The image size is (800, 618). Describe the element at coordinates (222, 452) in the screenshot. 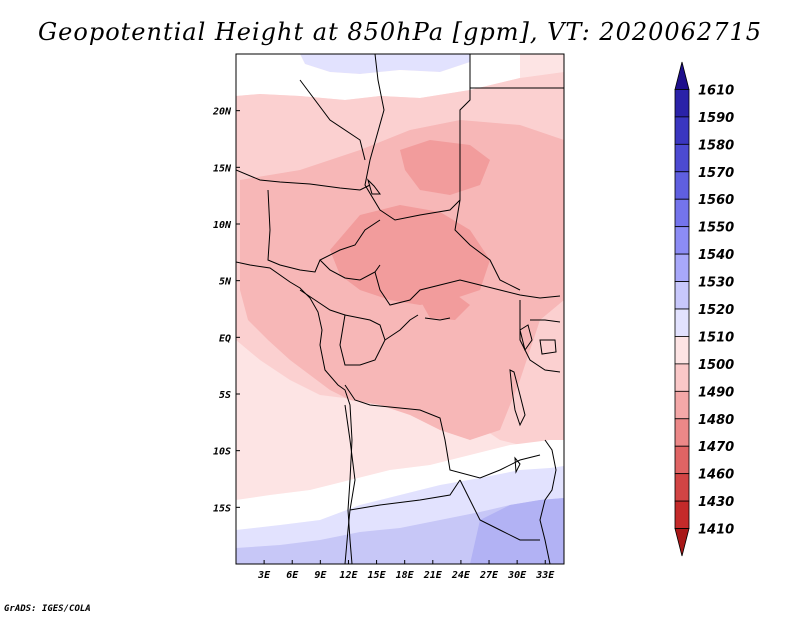

I see `y-tick-label: 10S` at that location.